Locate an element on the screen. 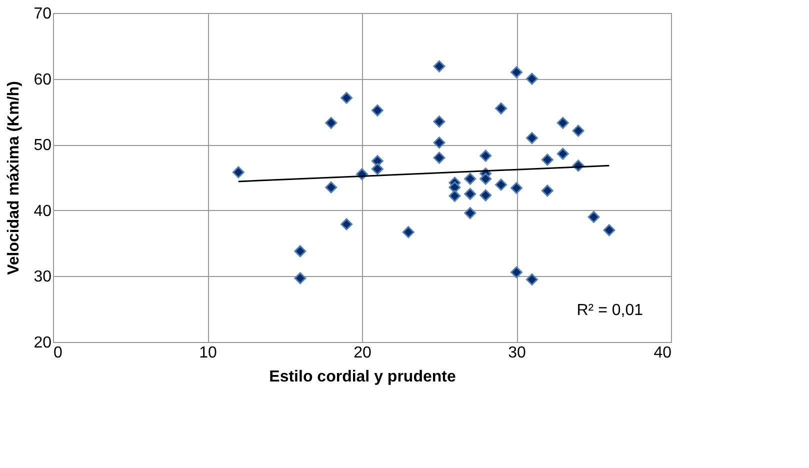 The height and width of the screenshot is (468, 809). x-tick-label: 30 is located at coordinates (517, 353).